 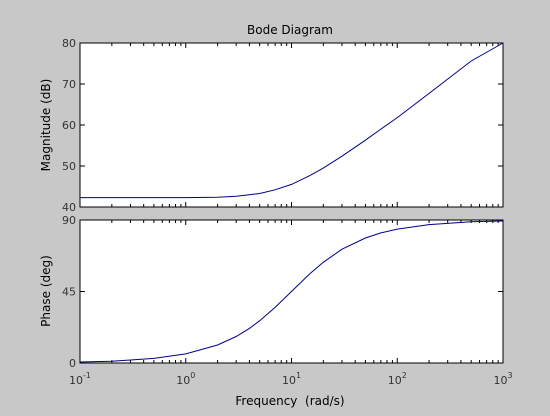 I want to click on x-tick-label: 10⁻¹, so click(x=80, y=379).